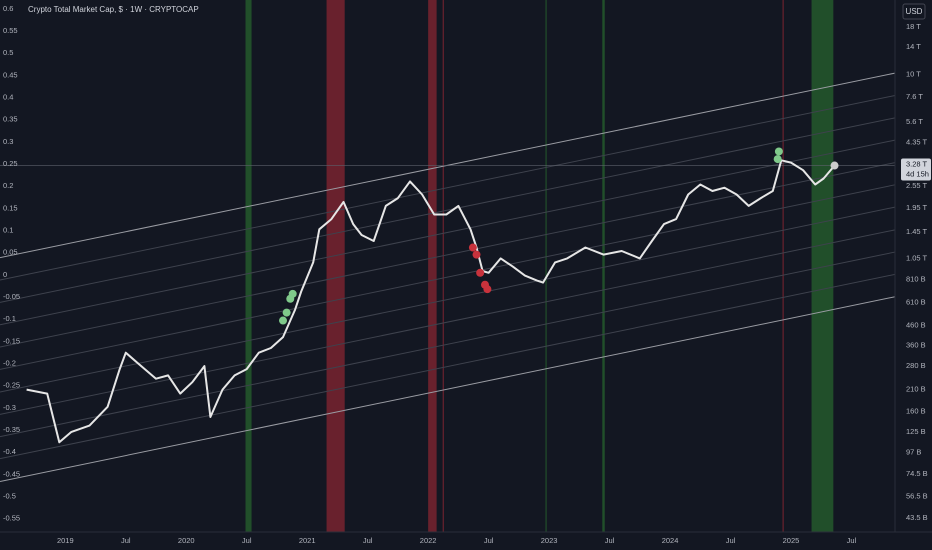 This screenshot has width=932, height=550. Describe the element at coordinates (5, 274) in the screenshot. I see `y-tick-label: 0` at that location.